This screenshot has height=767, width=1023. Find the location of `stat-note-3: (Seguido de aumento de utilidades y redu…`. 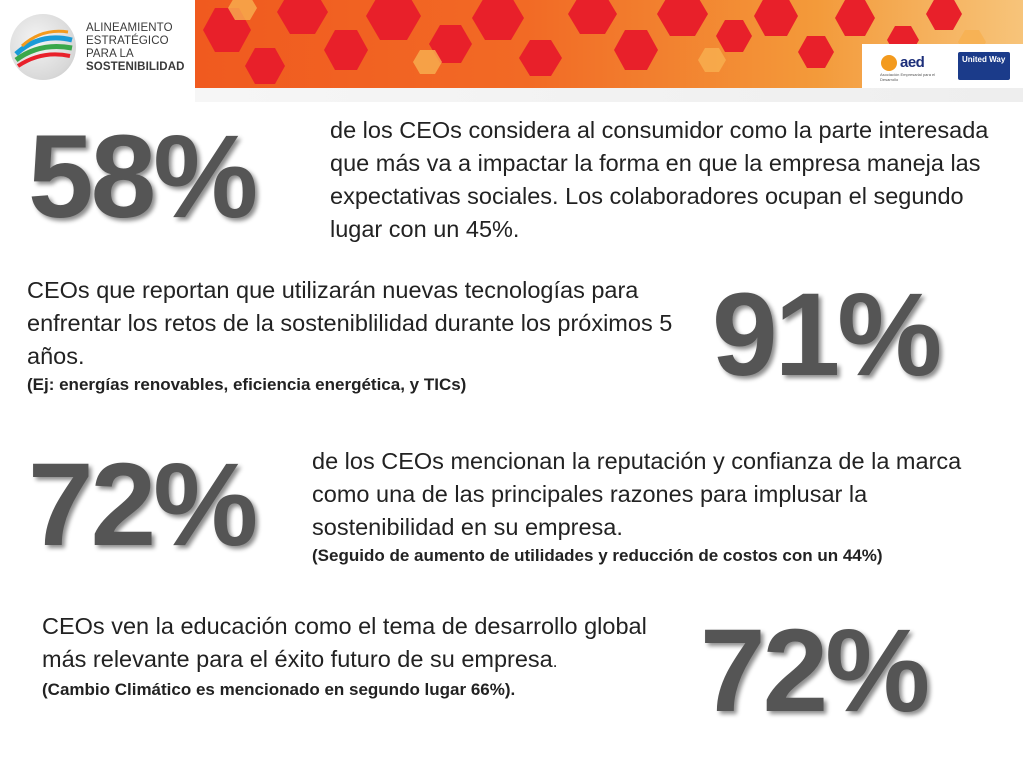

stat-note-3: (Seguido de aumento de utilidades y redu… is located at coordinates (597, 555).